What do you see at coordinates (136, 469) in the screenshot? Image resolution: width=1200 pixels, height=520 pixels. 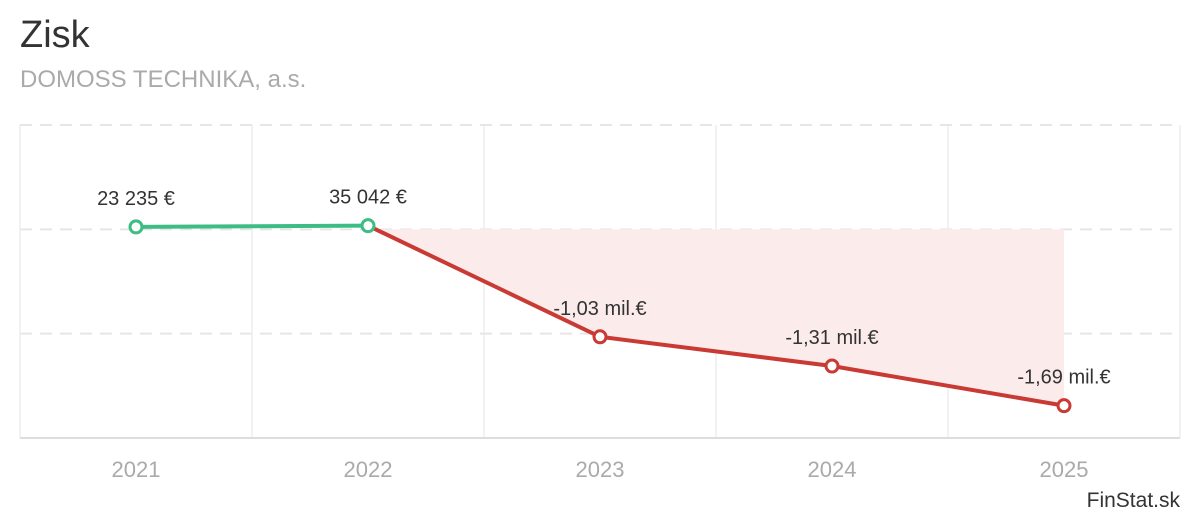 I see `x-tick-label: 2021` at bounding box center [136, 469].